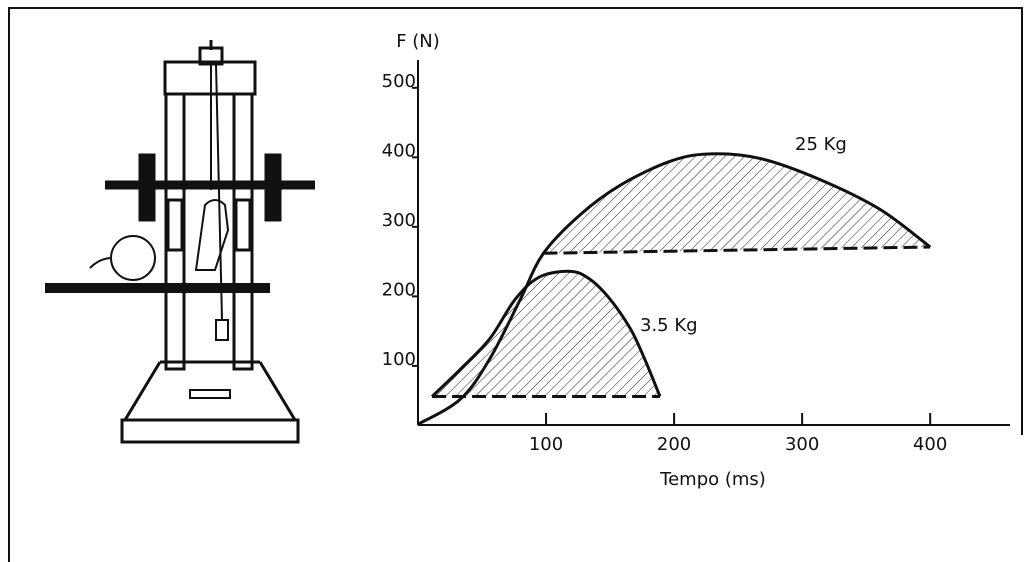 The height and width of the screenshot is (562, 1032). Describe the element at coordinates (399, 150) in the screenshot. I see `y-tick-label: 400` at that location.